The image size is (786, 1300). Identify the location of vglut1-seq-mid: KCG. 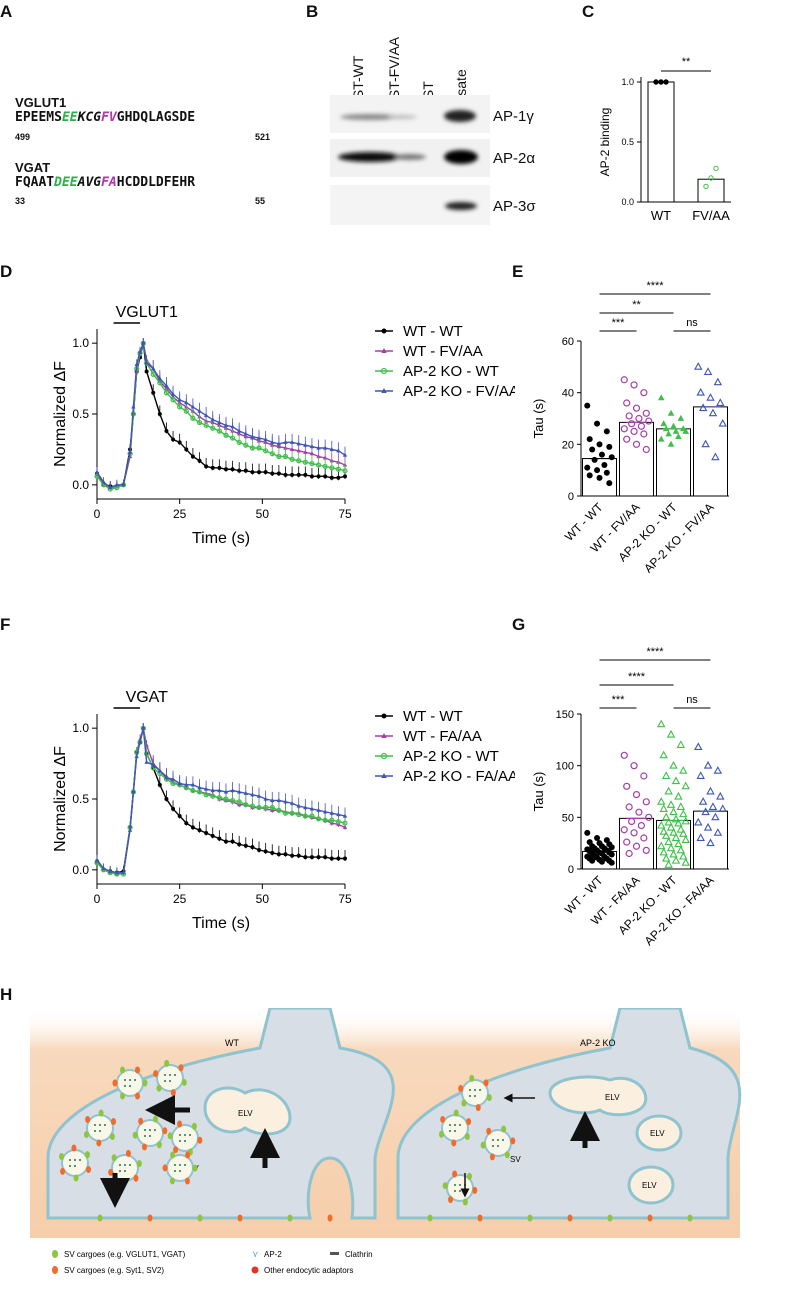
(89, 117).